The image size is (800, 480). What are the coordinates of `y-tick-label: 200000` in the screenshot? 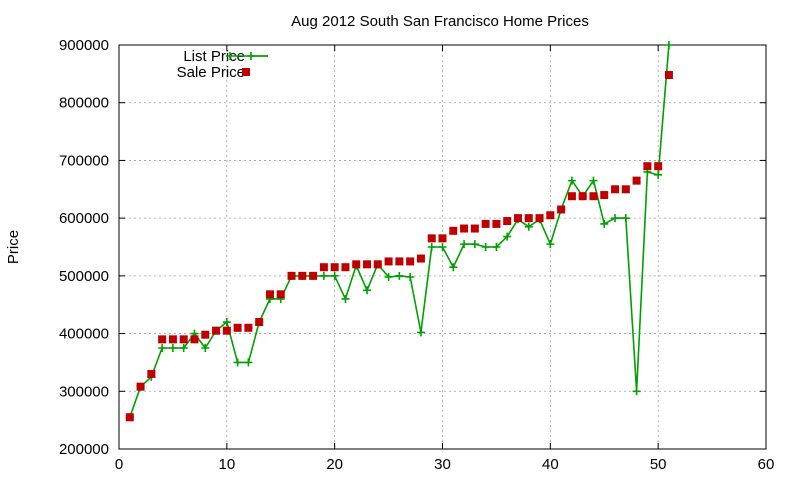 It's located at (84, 449).